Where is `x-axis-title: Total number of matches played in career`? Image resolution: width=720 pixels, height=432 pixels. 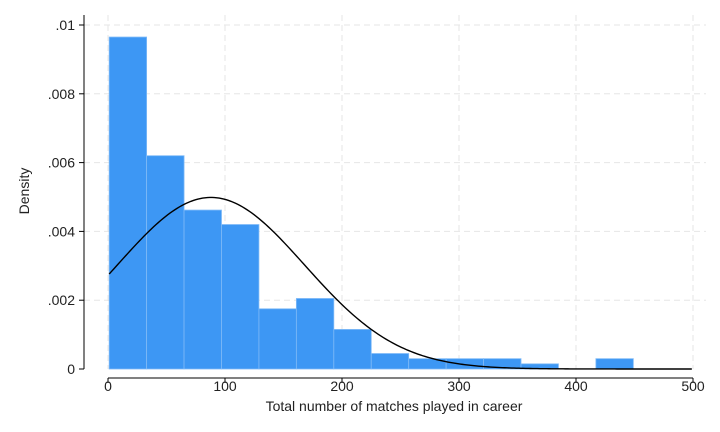 x-axis-title: Total number of matches played in career is located at coordinates (394, 406).